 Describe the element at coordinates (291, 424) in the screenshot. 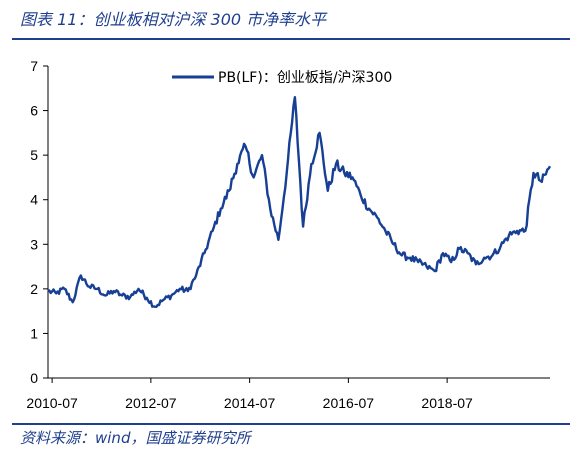

I see `source-rule` at that location.